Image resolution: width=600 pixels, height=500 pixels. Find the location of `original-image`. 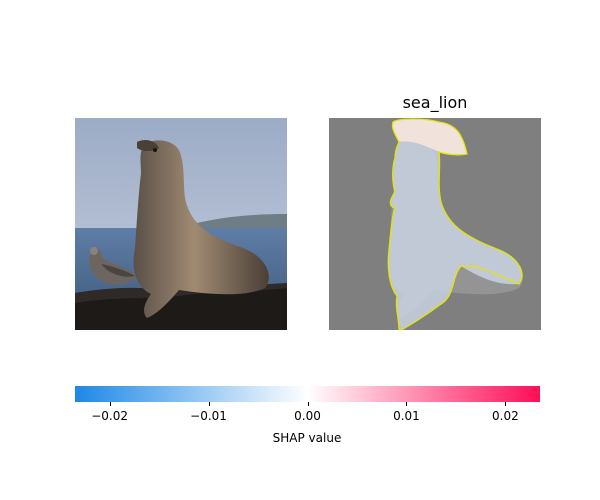

original-image is located at coordinates (181, 224).